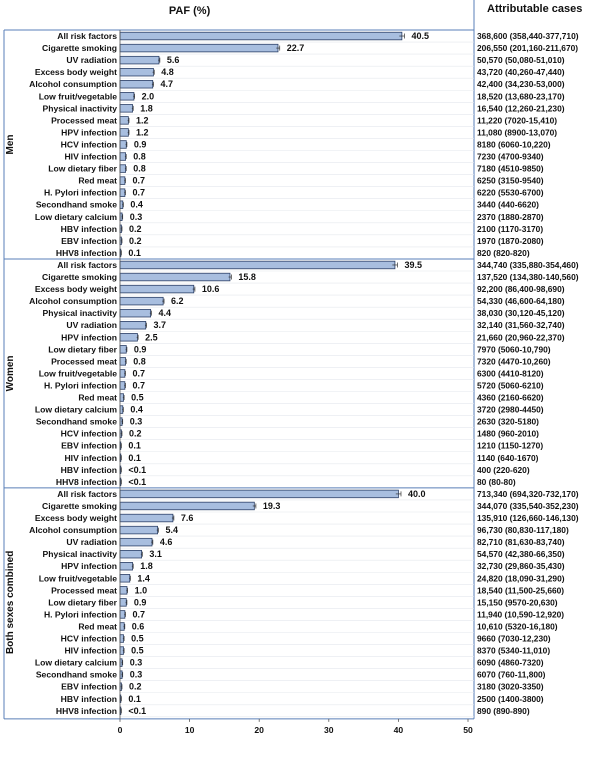  I want to click on value-label: 0.4, so click(136, 410).